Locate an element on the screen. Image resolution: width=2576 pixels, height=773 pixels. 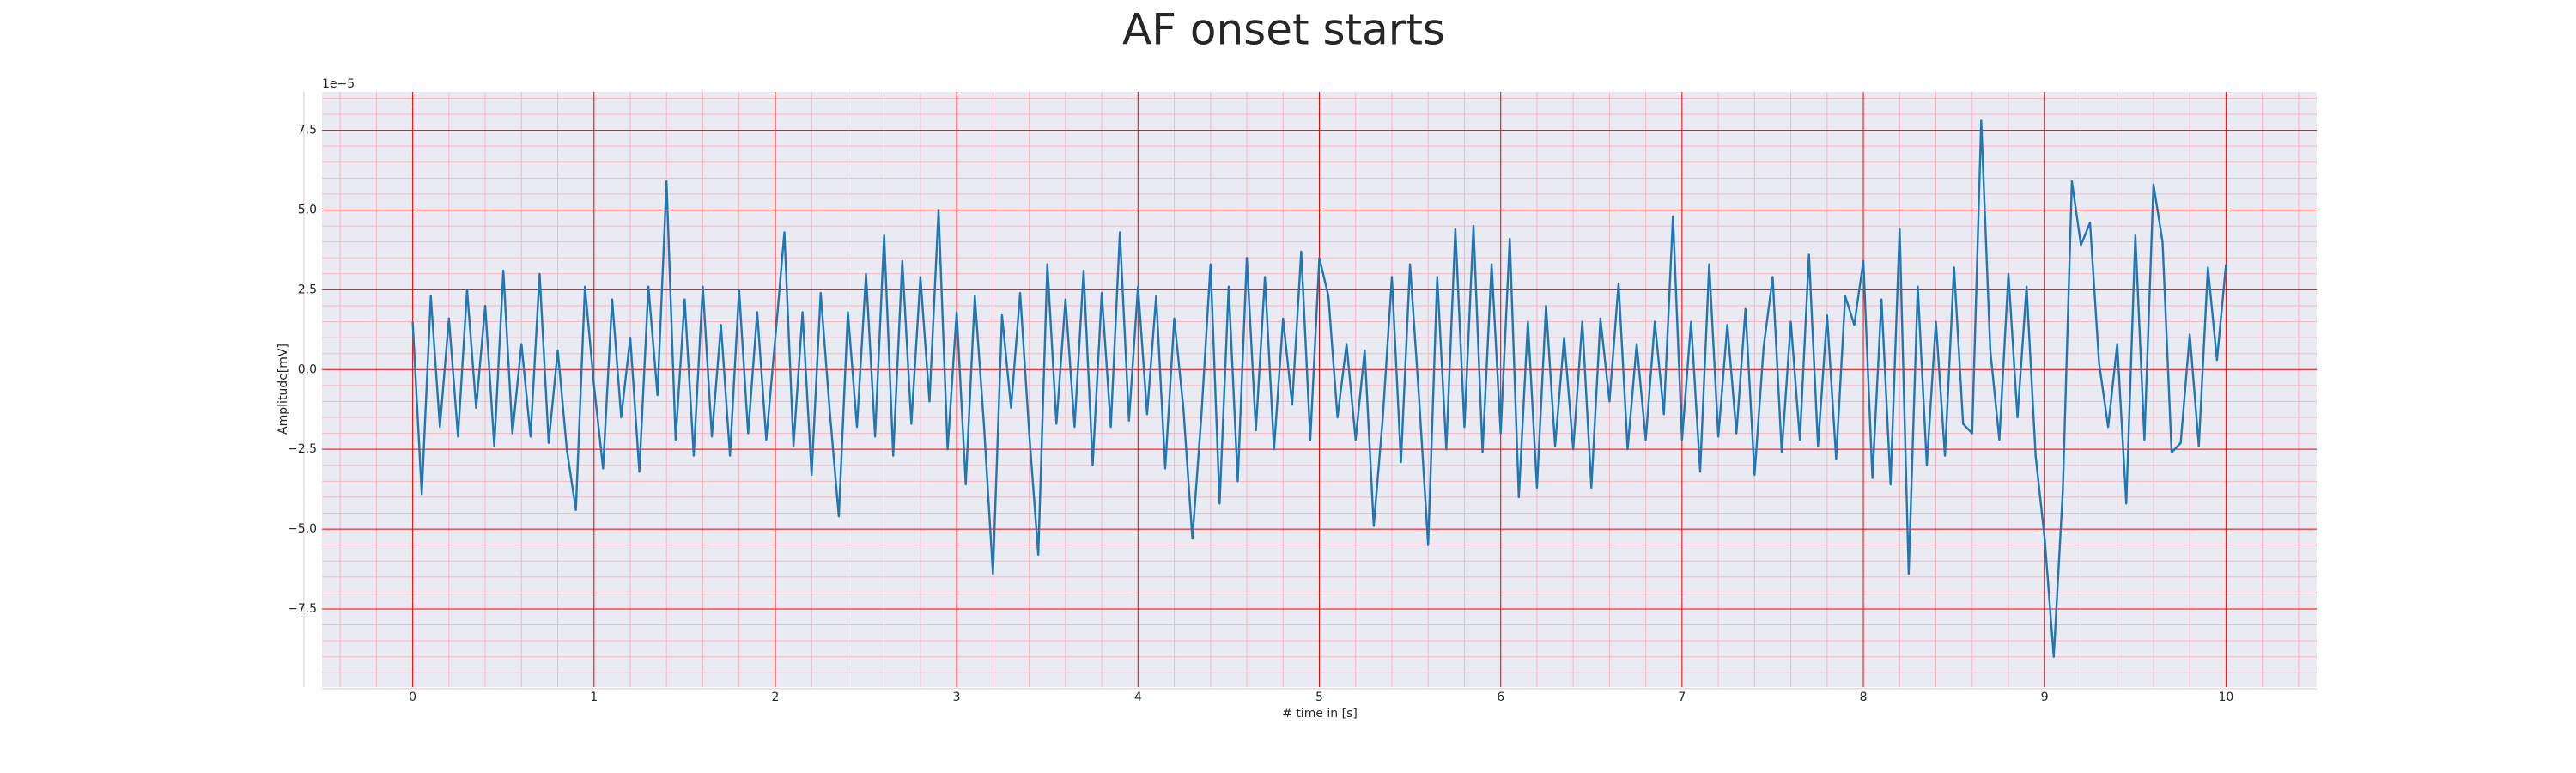
x-tick-label: 8 is located at coordinates (1864, 697).